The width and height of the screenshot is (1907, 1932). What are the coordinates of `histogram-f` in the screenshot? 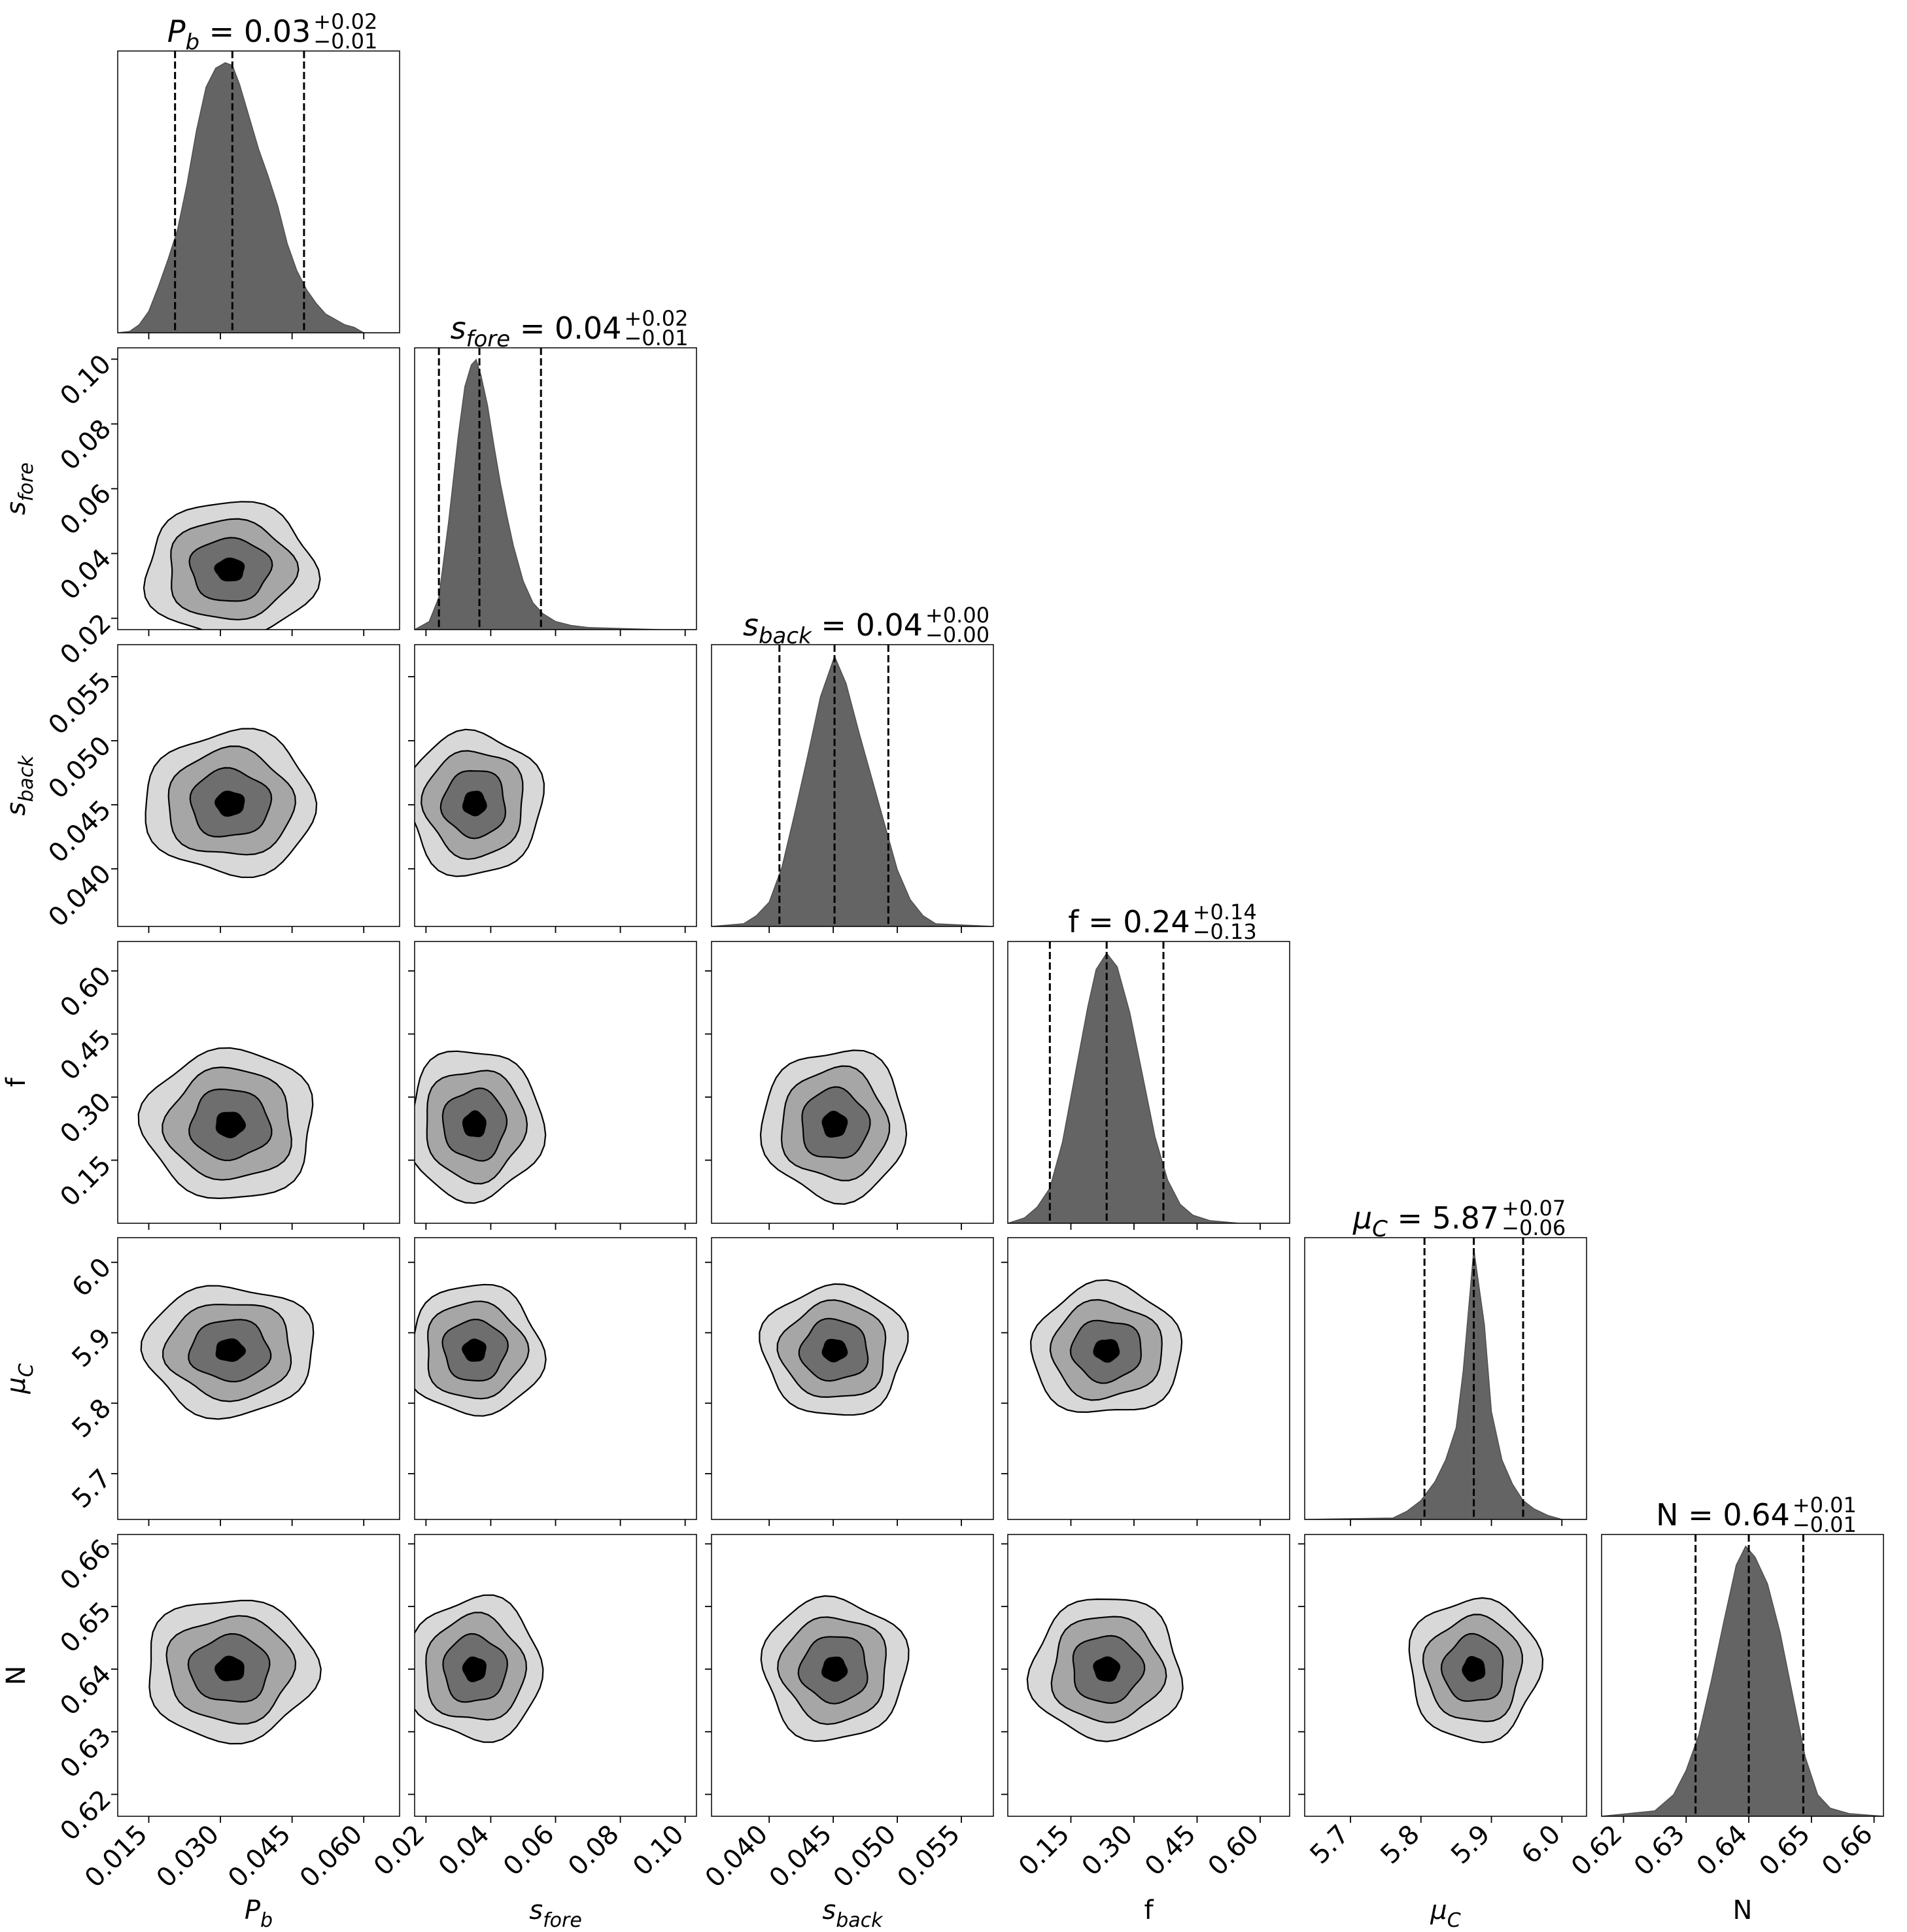 It's located at (1149, 1087).